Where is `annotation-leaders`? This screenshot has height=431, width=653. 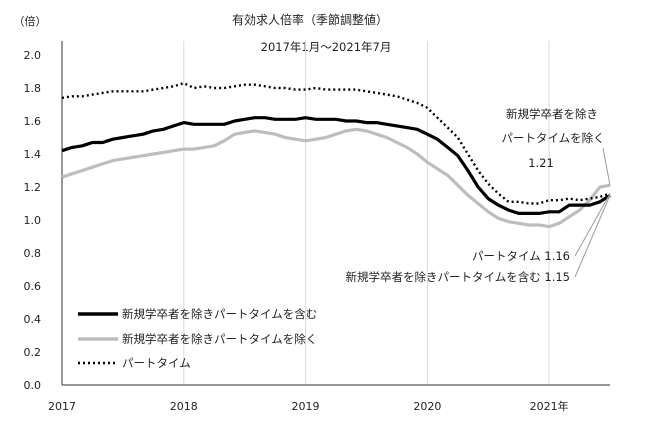 annotation-leaders is located at coordinates (592, 212).